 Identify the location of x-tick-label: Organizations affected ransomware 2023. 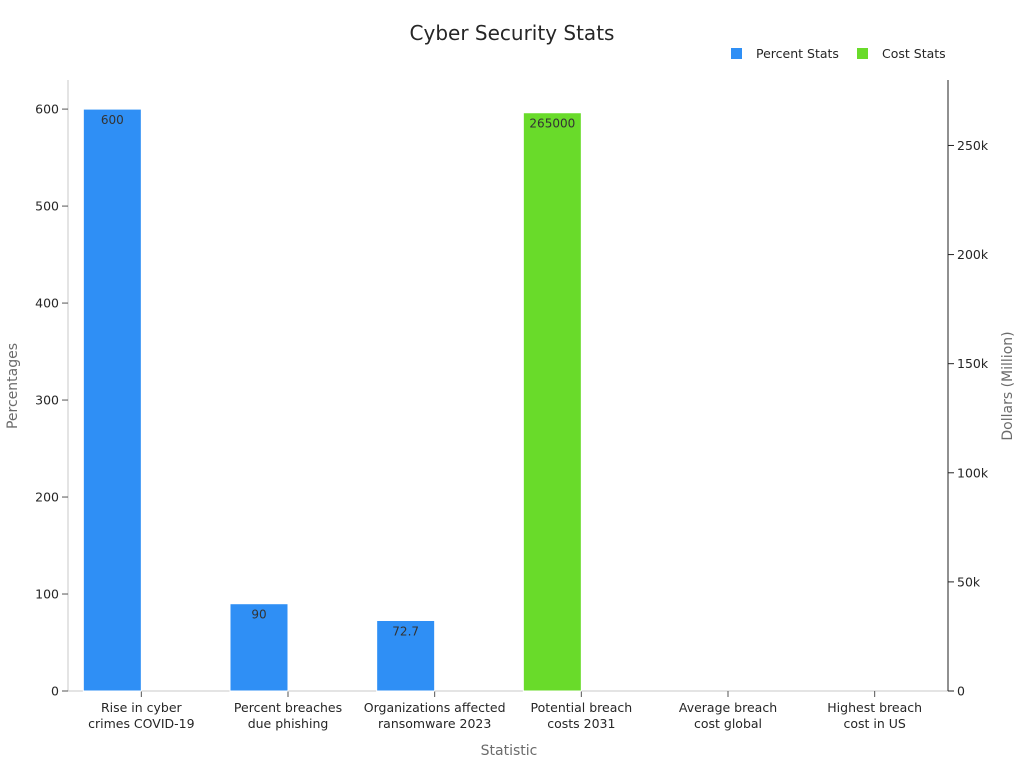
(435, 715).